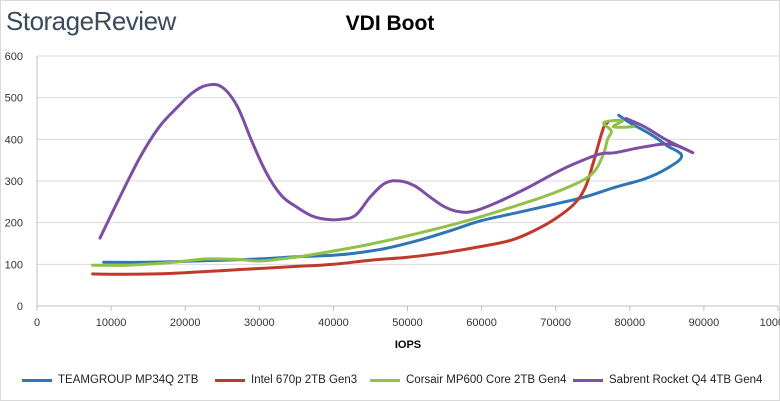  I want to click on legend-item: Intel 670p 2TB Gen3, so click(286, 380).